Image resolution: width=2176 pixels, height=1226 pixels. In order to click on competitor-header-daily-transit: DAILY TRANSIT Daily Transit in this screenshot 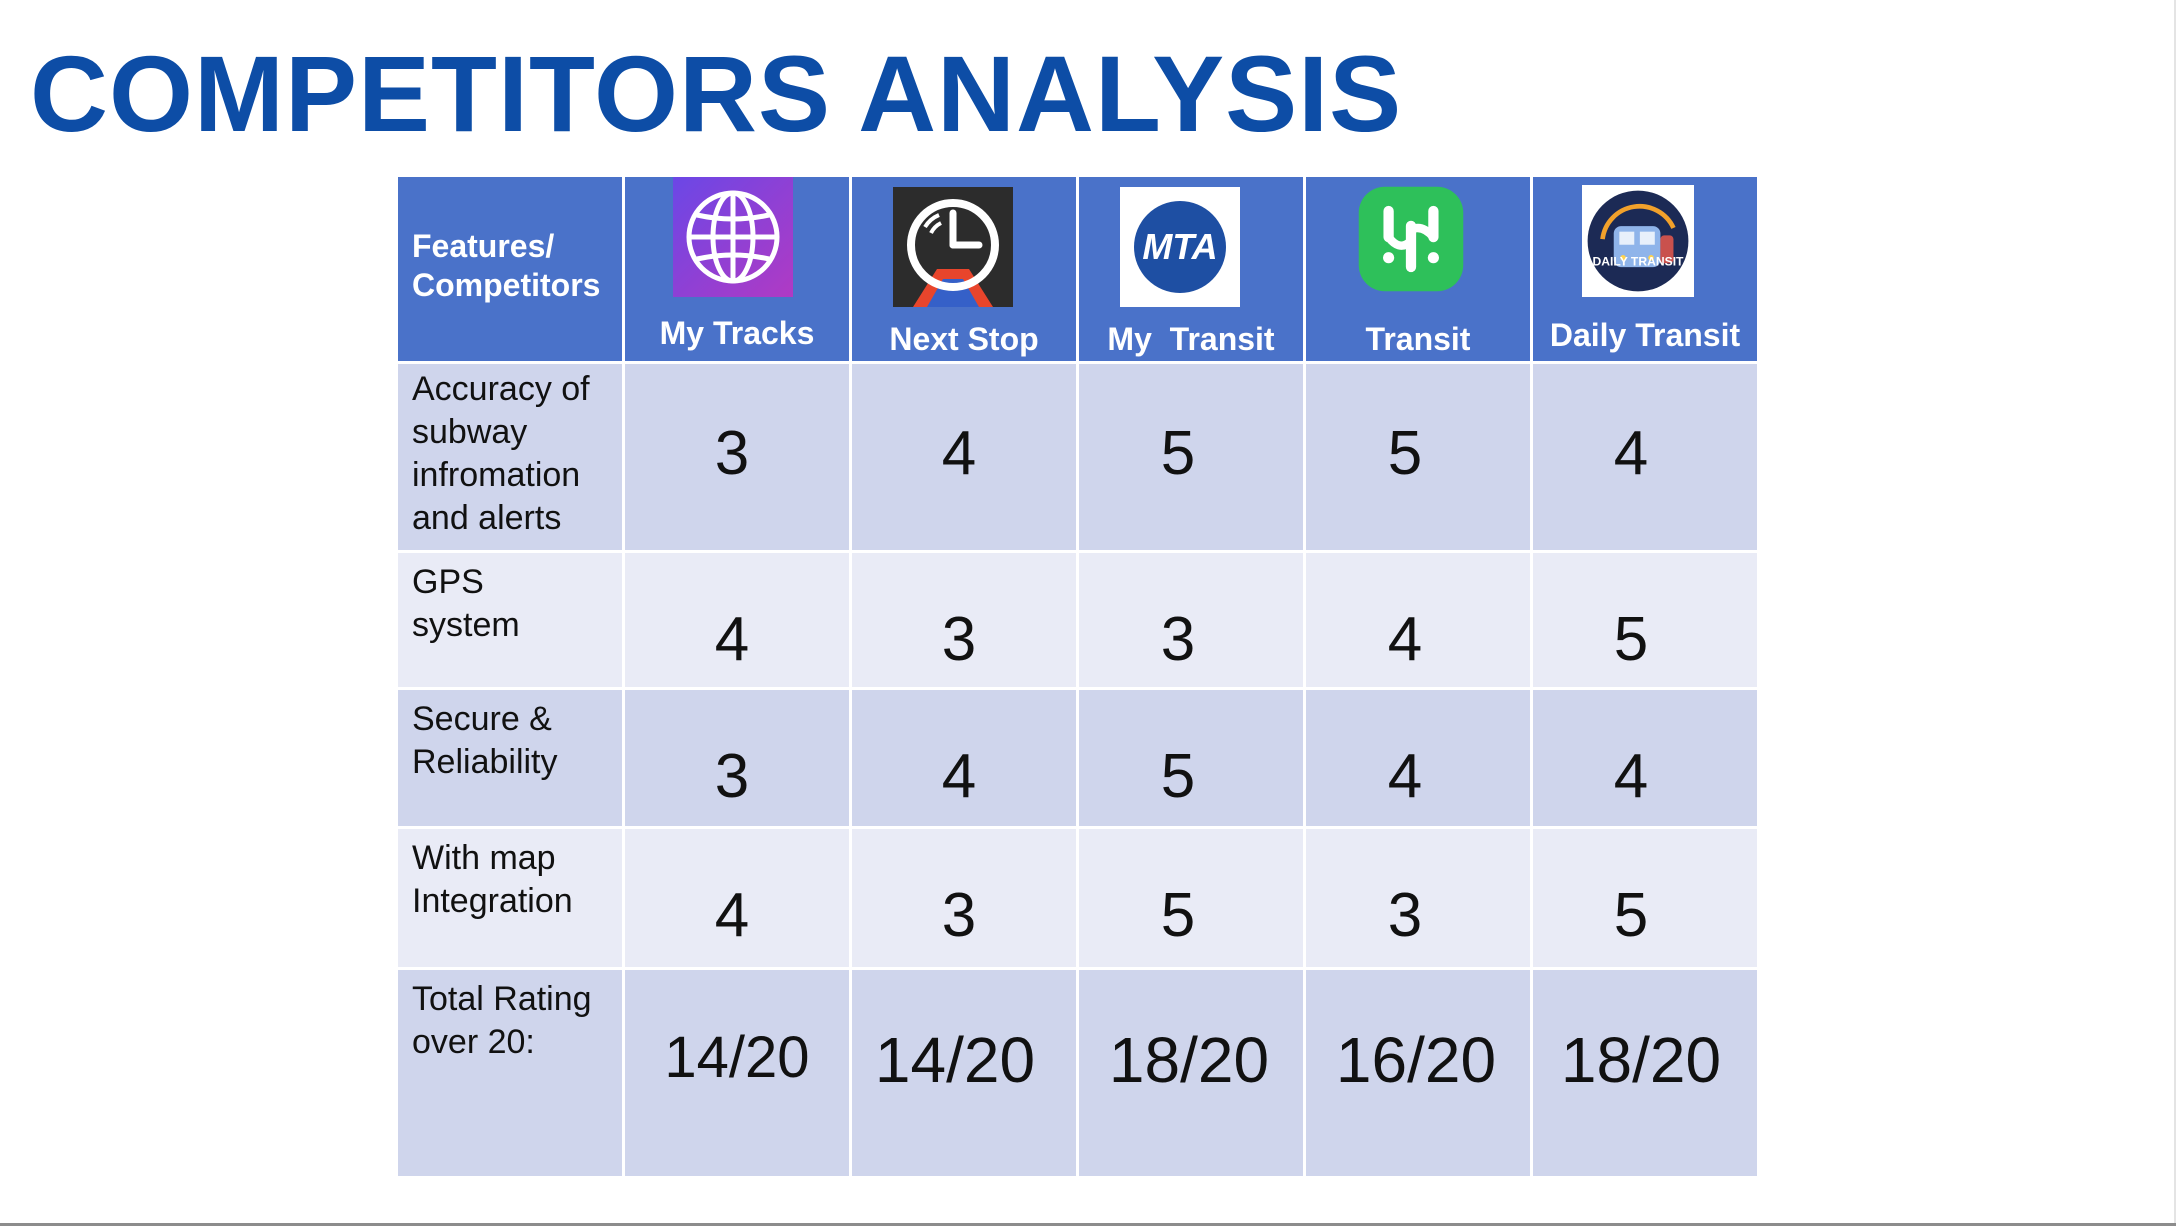, I will do `click(1645, 269)`.